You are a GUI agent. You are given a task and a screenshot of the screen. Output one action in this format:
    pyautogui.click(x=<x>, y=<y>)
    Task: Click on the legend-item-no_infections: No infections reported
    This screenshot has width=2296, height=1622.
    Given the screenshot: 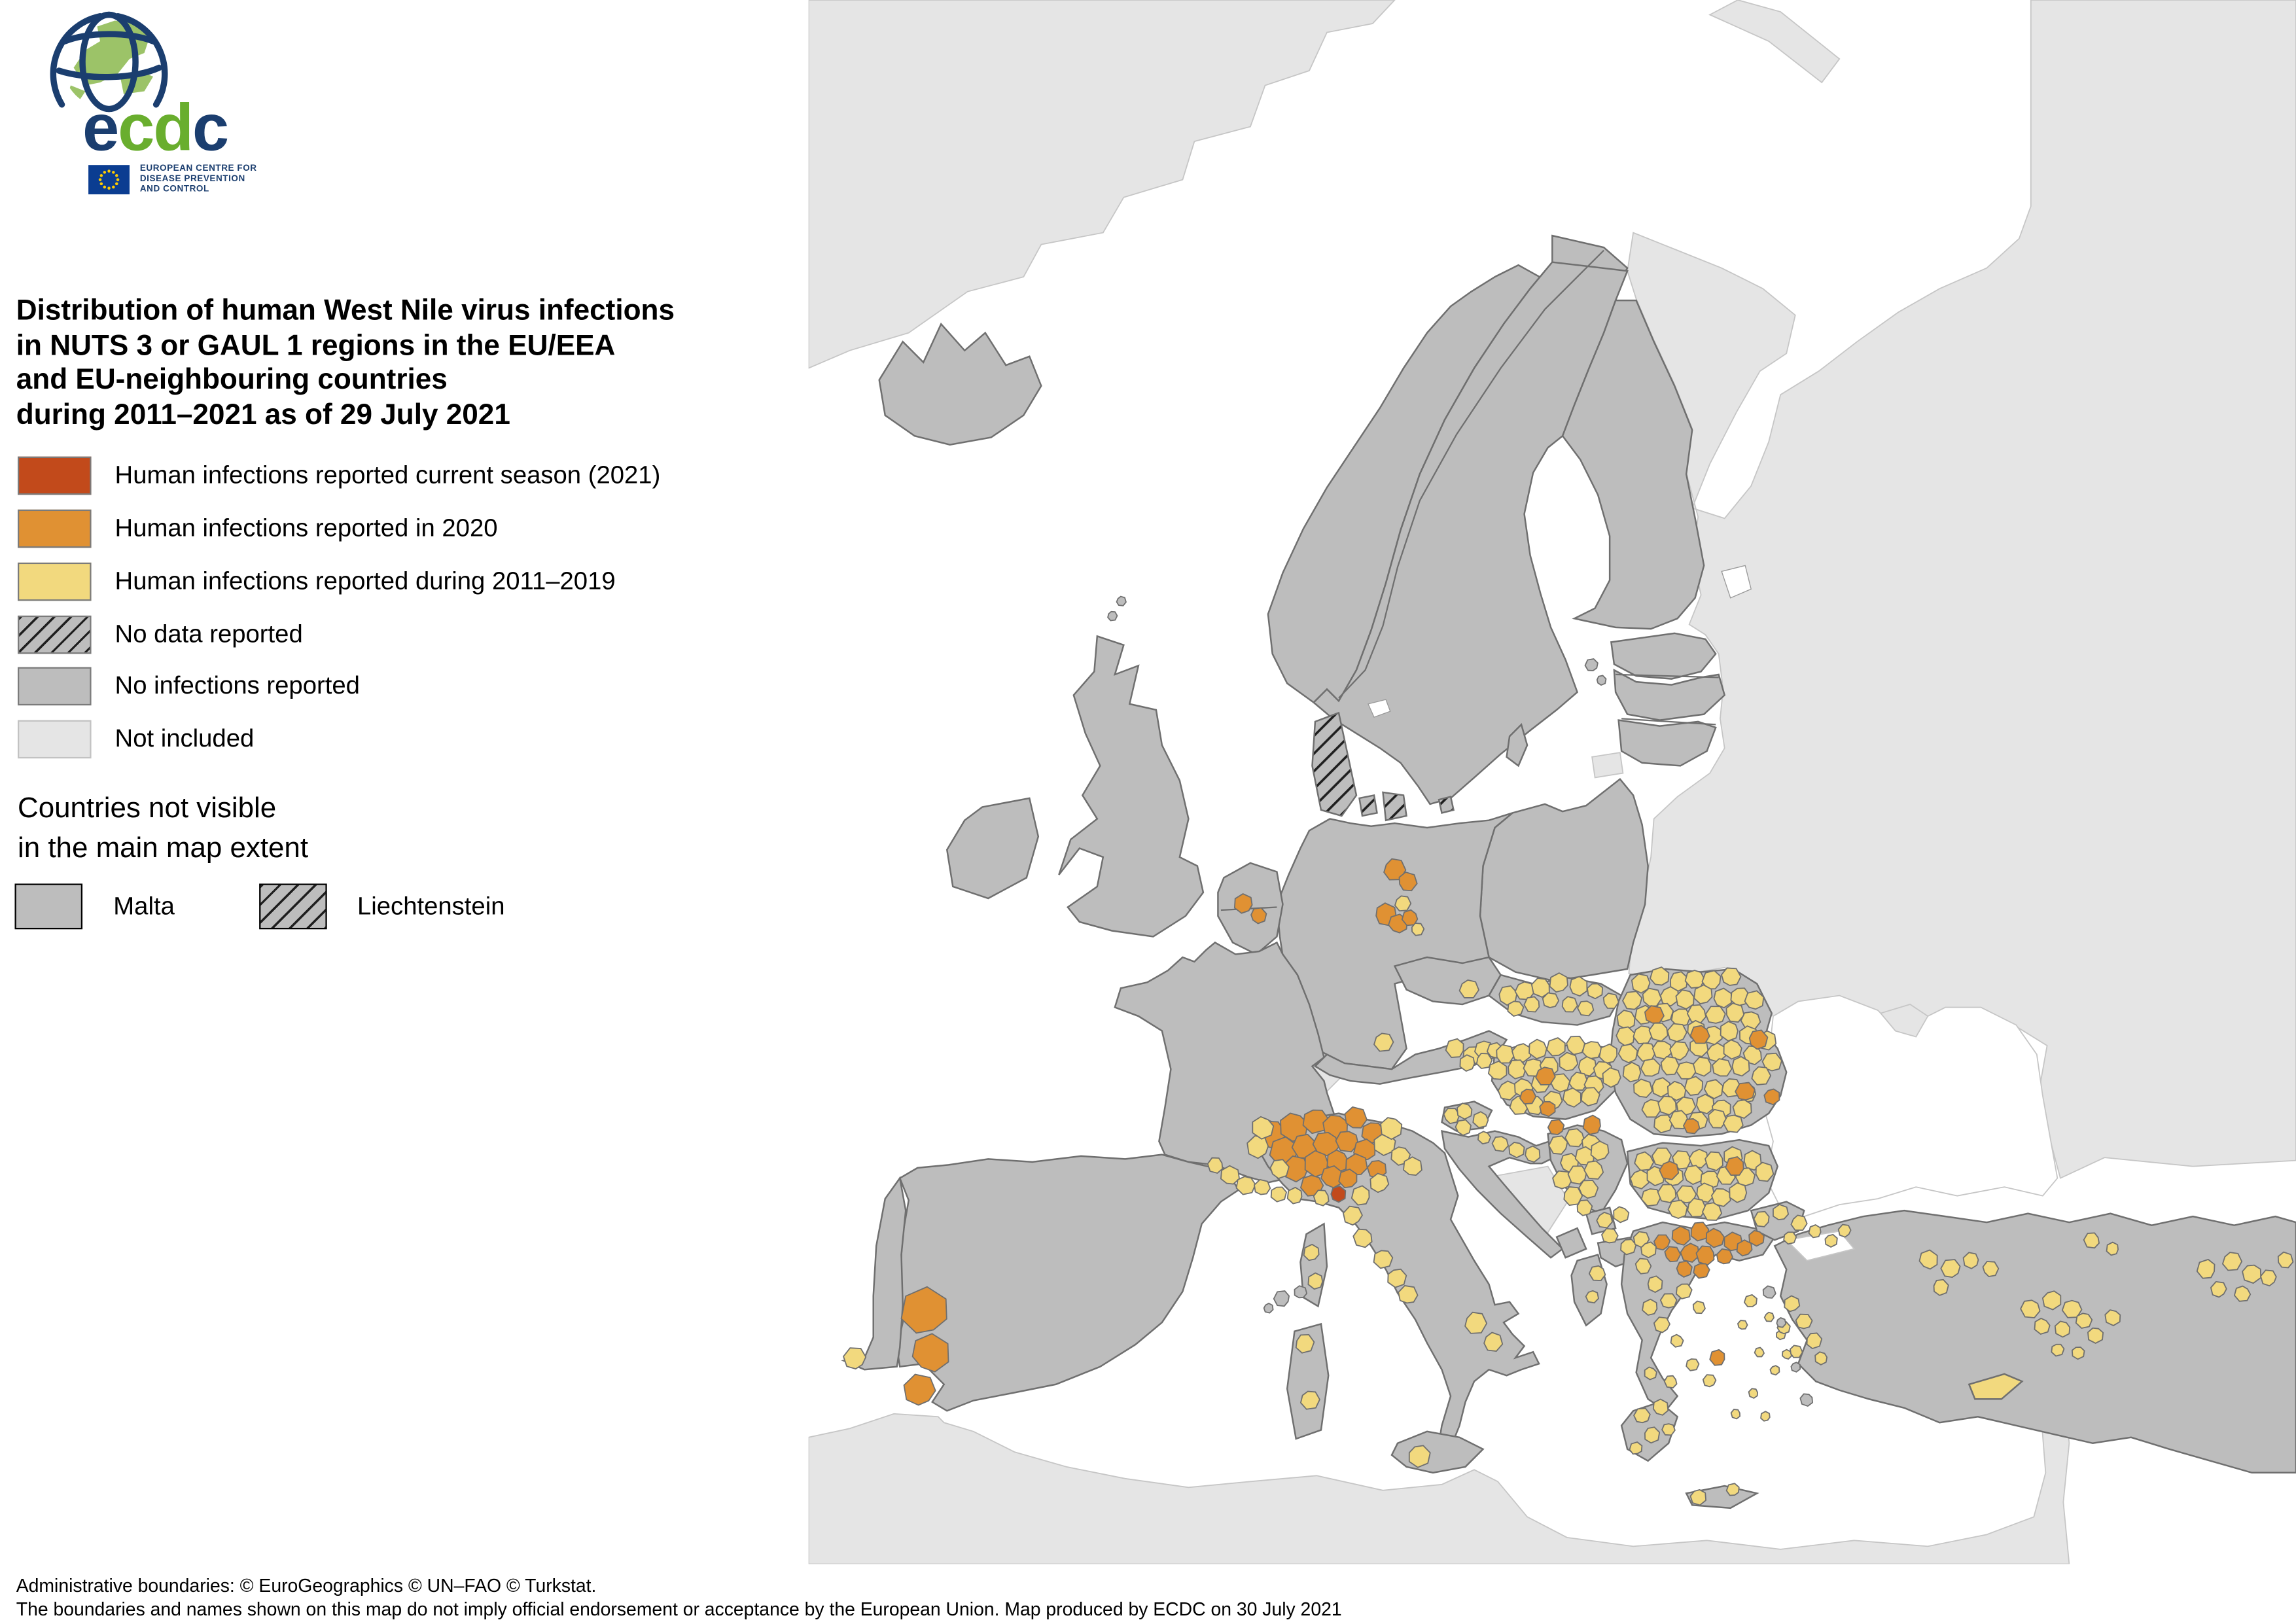 What is the action you would take?
    pyautogui.click(x=339, y=687)
    